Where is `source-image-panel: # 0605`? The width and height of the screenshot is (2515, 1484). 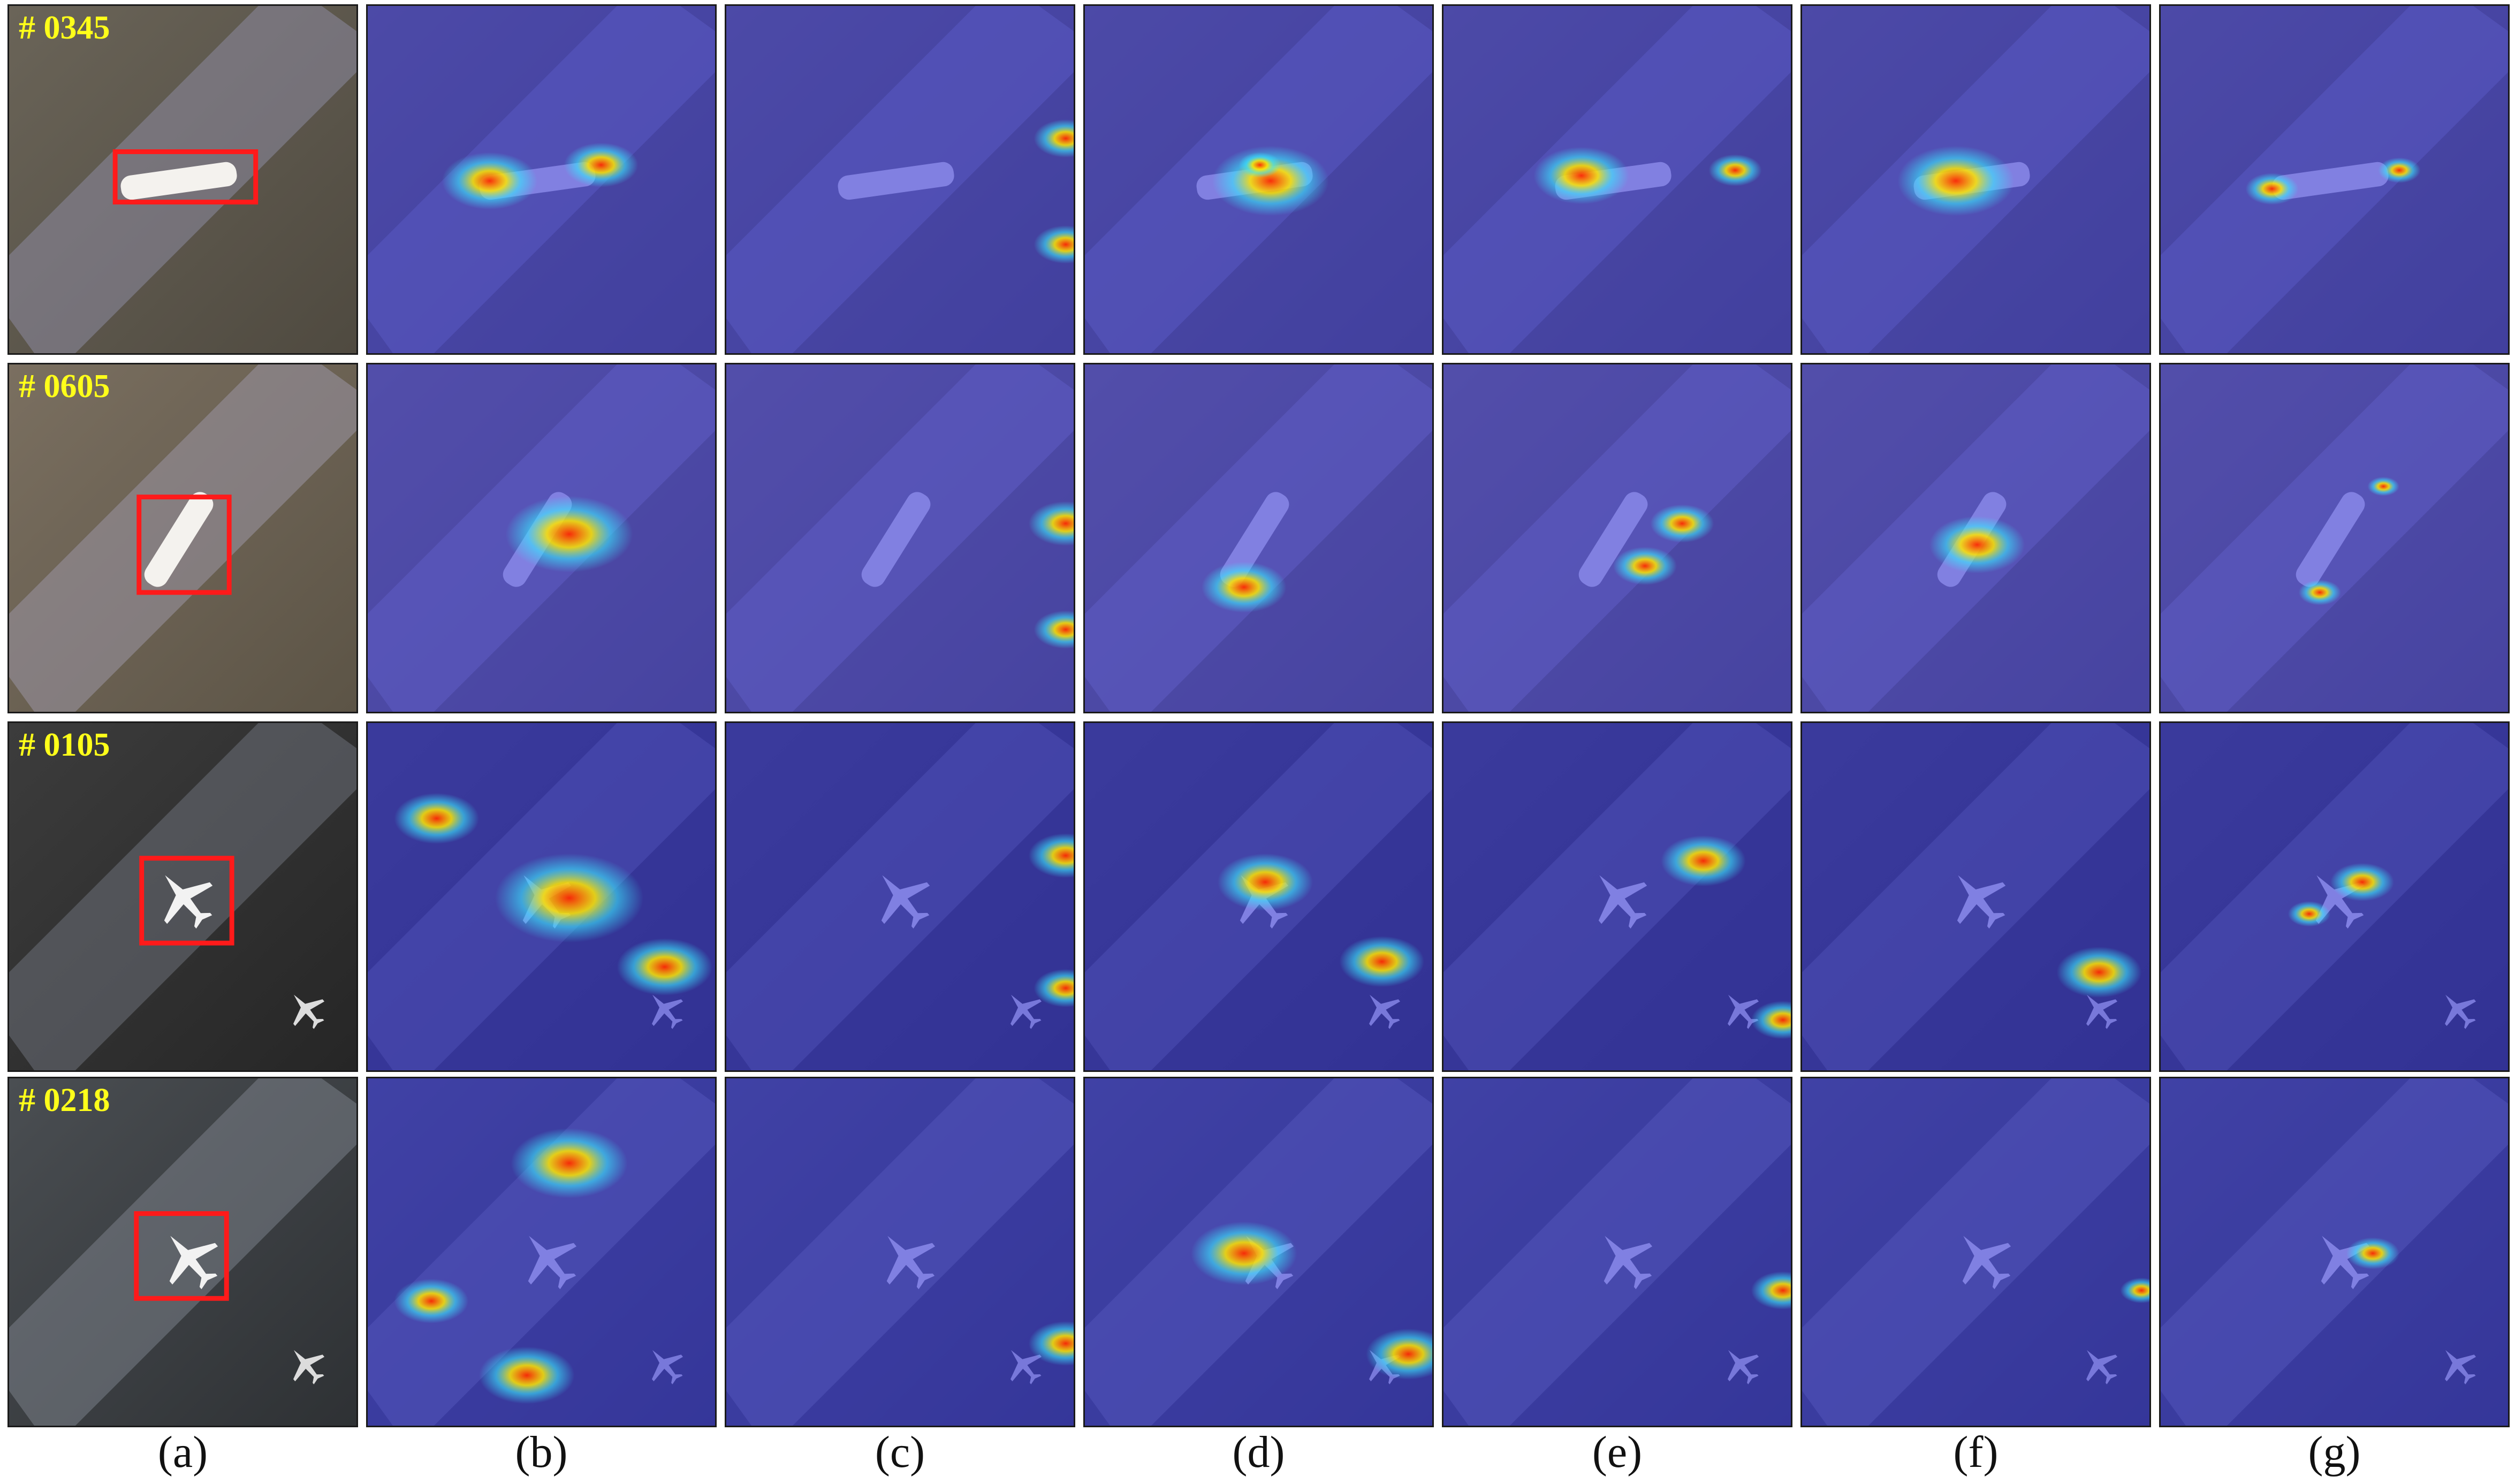
source-image-panel: # 0605 is located at coordinates (182, 538).